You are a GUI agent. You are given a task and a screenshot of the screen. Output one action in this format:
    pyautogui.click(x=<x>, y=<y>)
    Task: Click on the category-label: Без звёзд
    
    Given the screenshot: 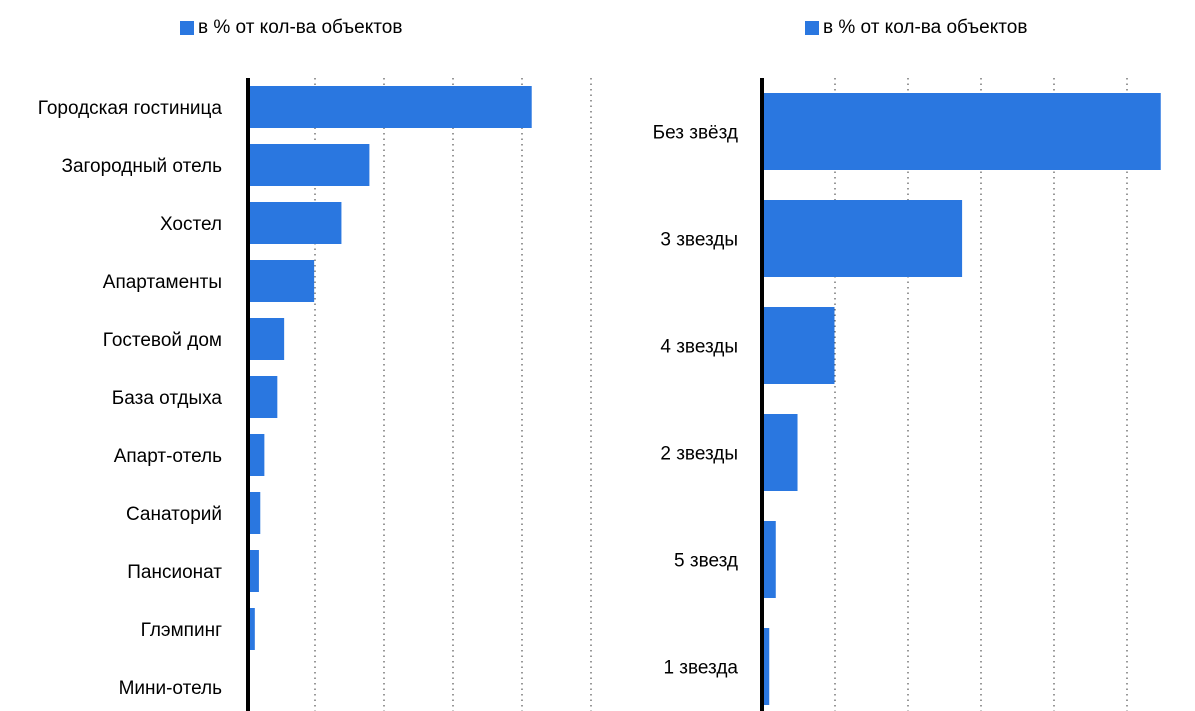 What is the action you would take?
    pyautogui.click(x=695, y=133)
    